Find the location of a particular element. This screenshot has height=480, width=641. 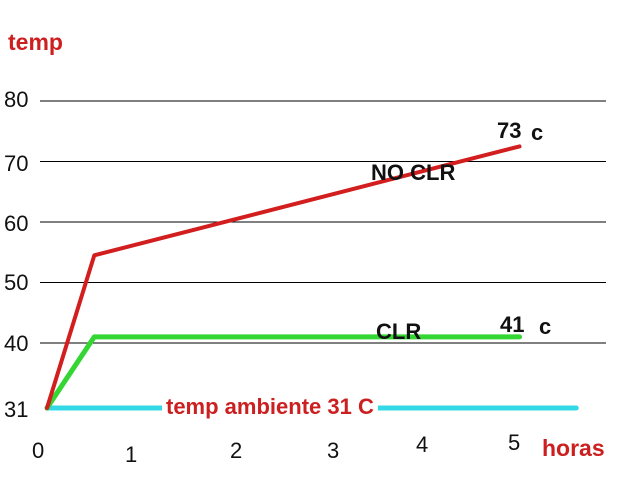

y-tick-label: 60 is located at coordinates (16, 223).